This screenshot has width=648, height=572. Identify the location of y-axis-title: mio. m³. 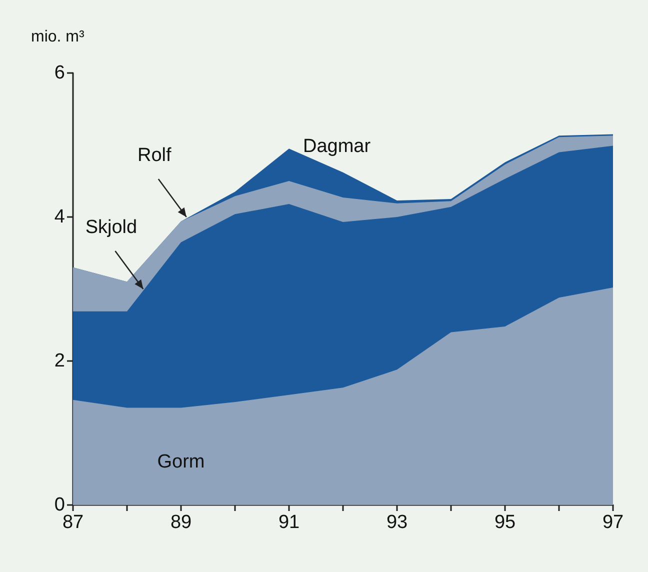
(58, 37).